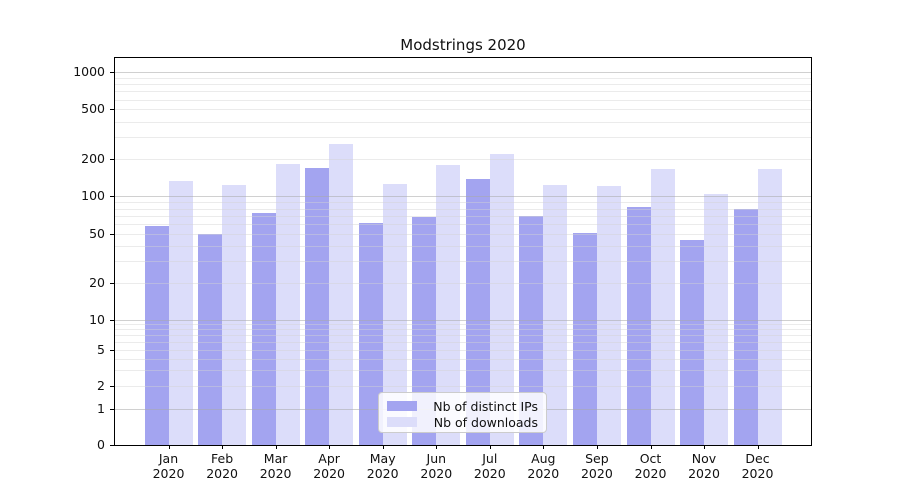 Image resolution: width=900 pixels, height=500 pixels. What do you see at coordinates (97, 233) in the screenshot?
I see `y-tick-label-50: 50` at bounding box center [97, 233].